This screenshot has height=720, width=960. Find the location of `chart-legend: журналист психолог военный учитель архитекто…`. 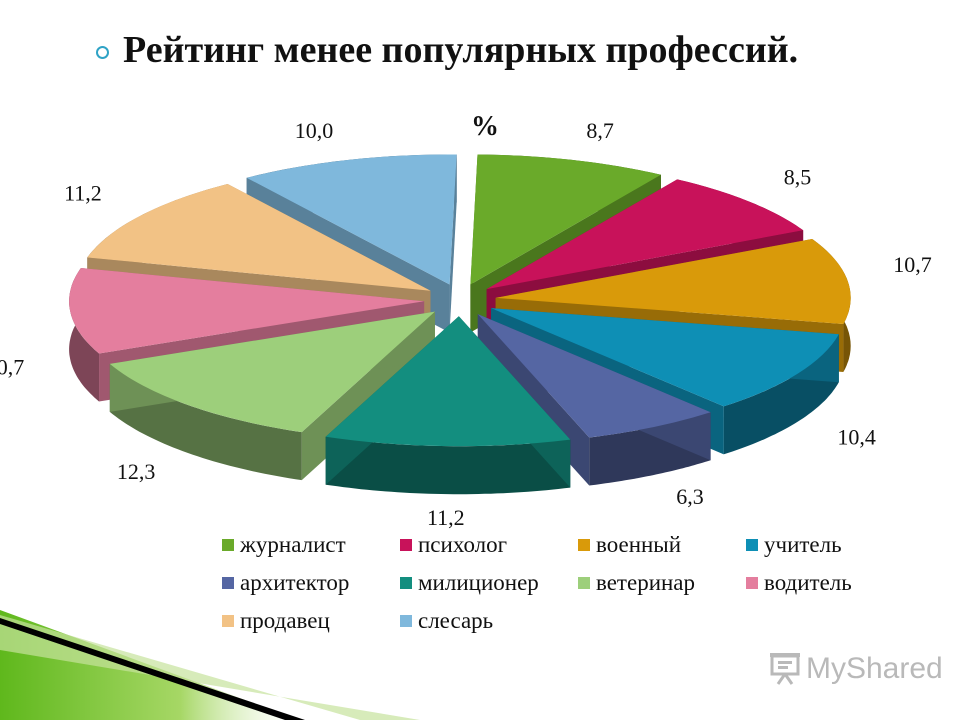

chart-legend: журналист психолог военный учитель архитекто… is located at coordinates (562, 583).